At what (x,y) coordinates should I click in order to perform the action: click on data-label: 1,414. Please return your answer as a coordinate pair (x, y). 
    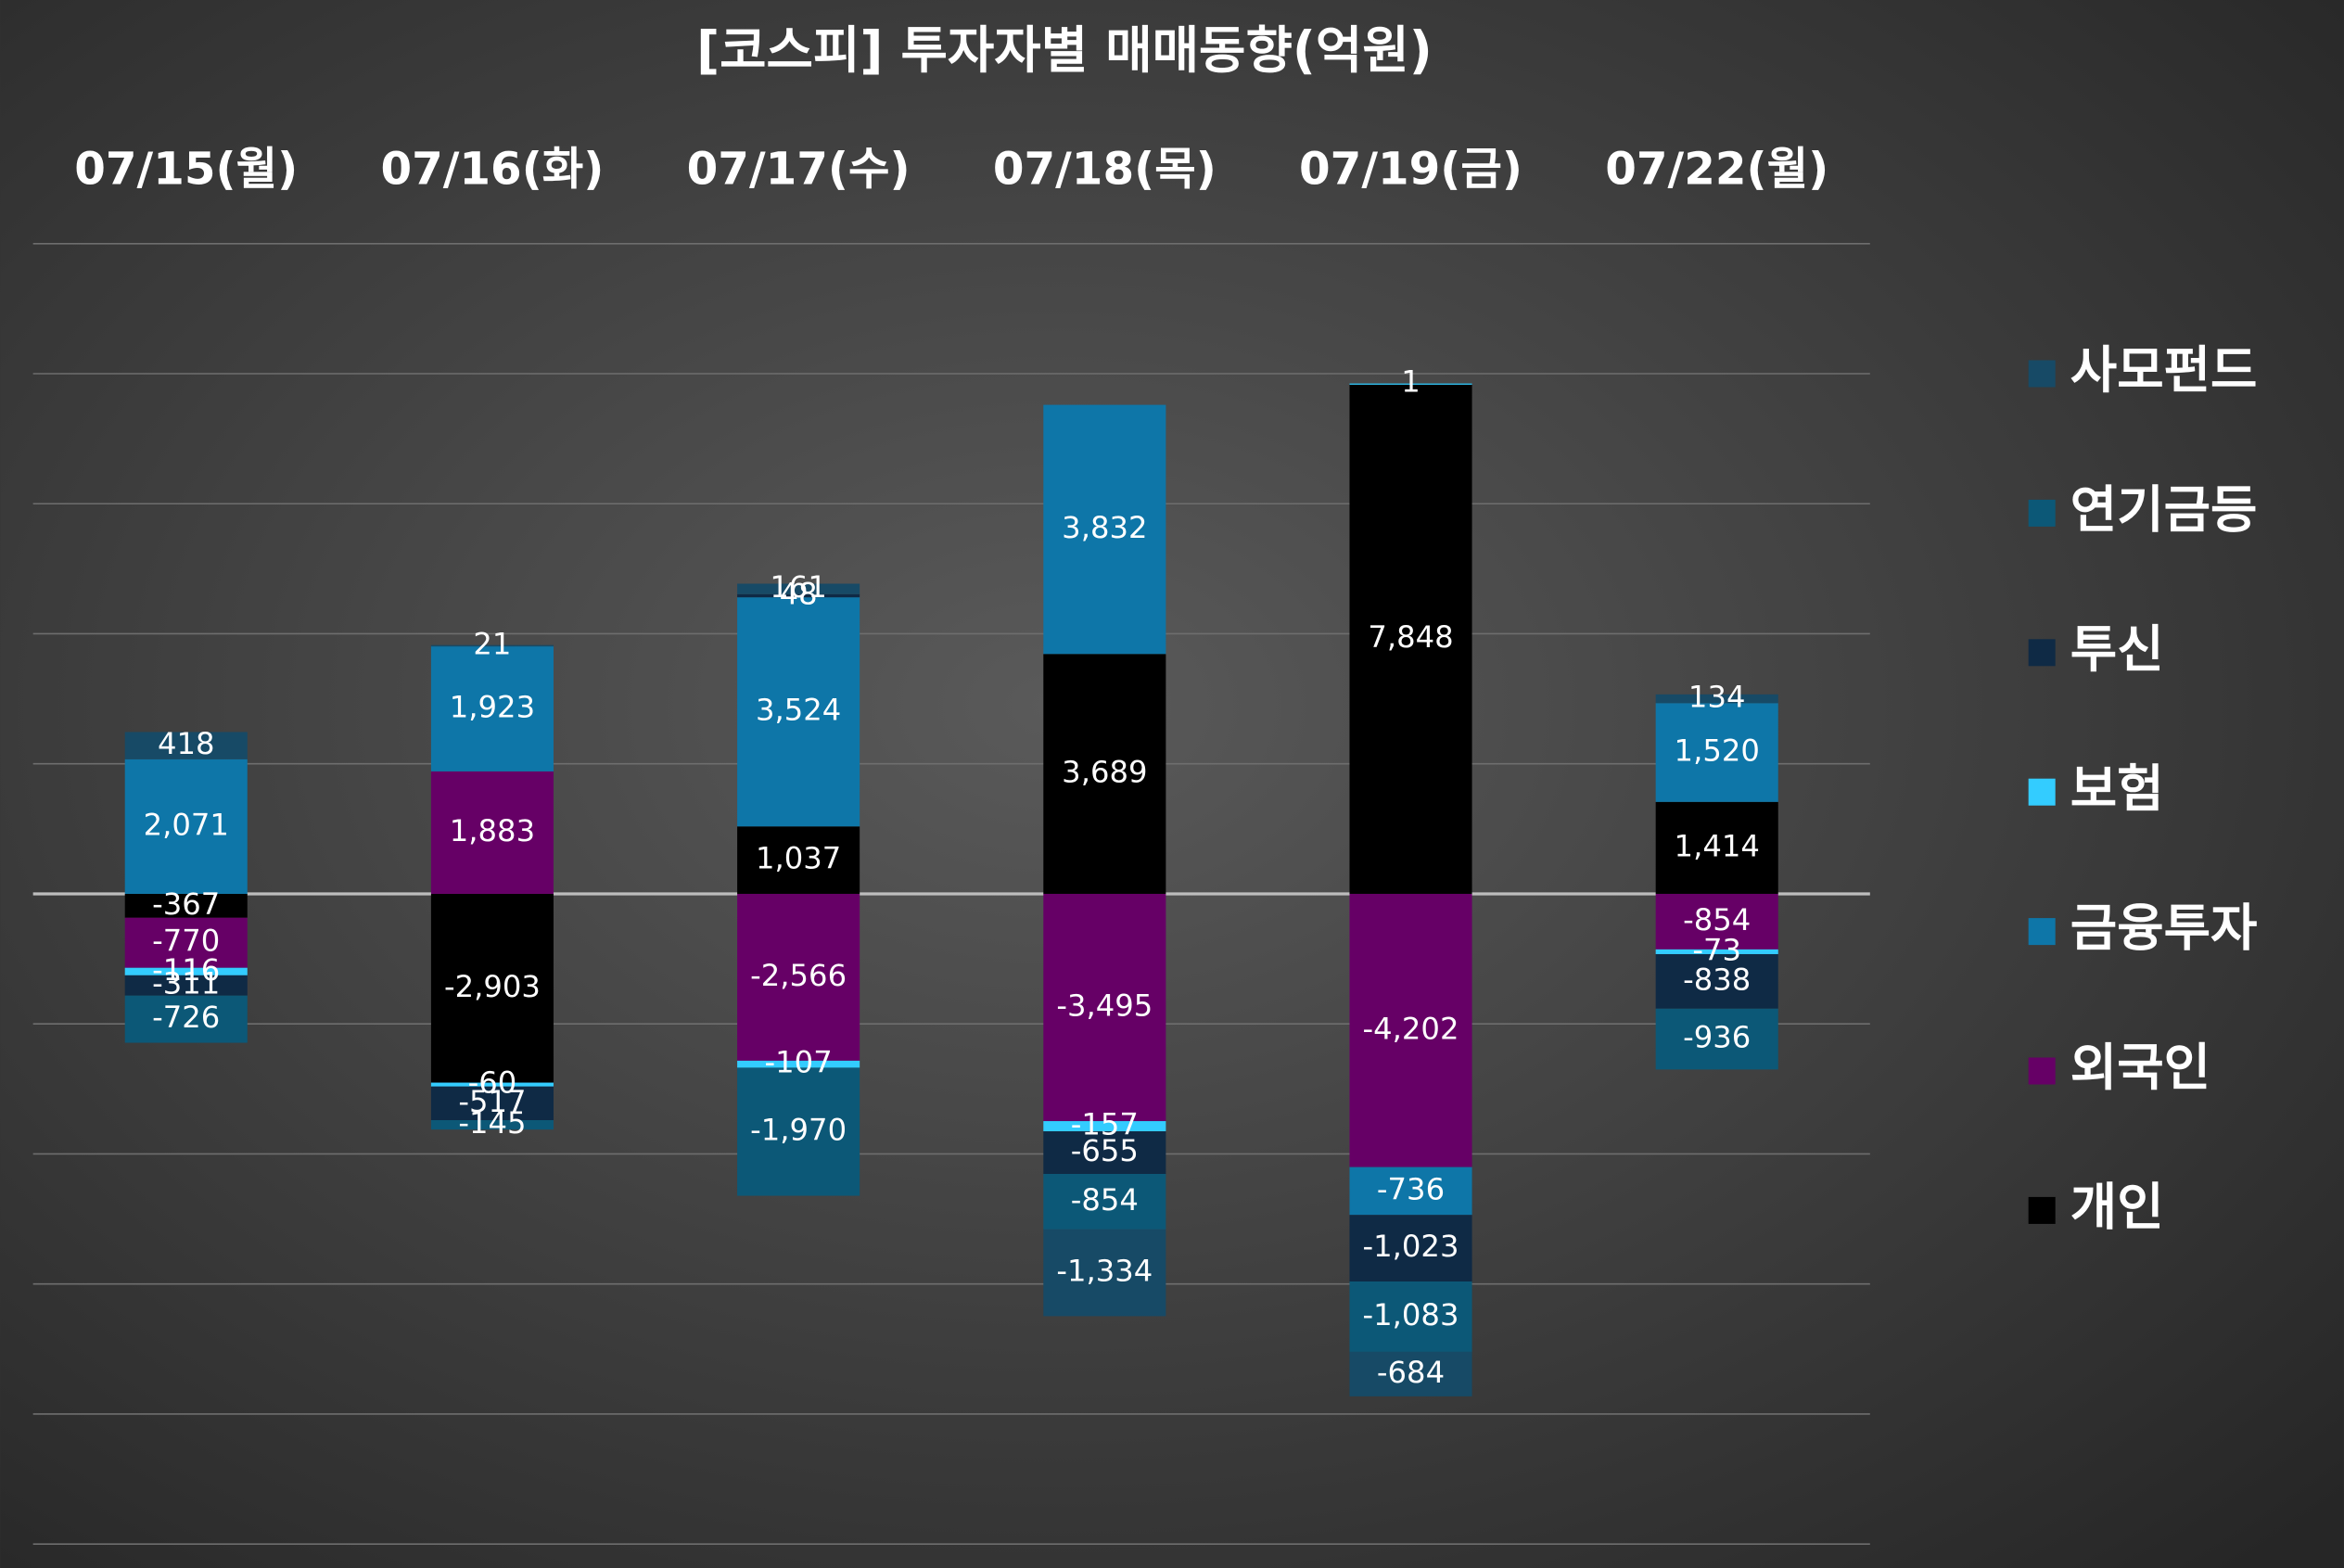
    Looking at the image, I should click on (1717, 845).